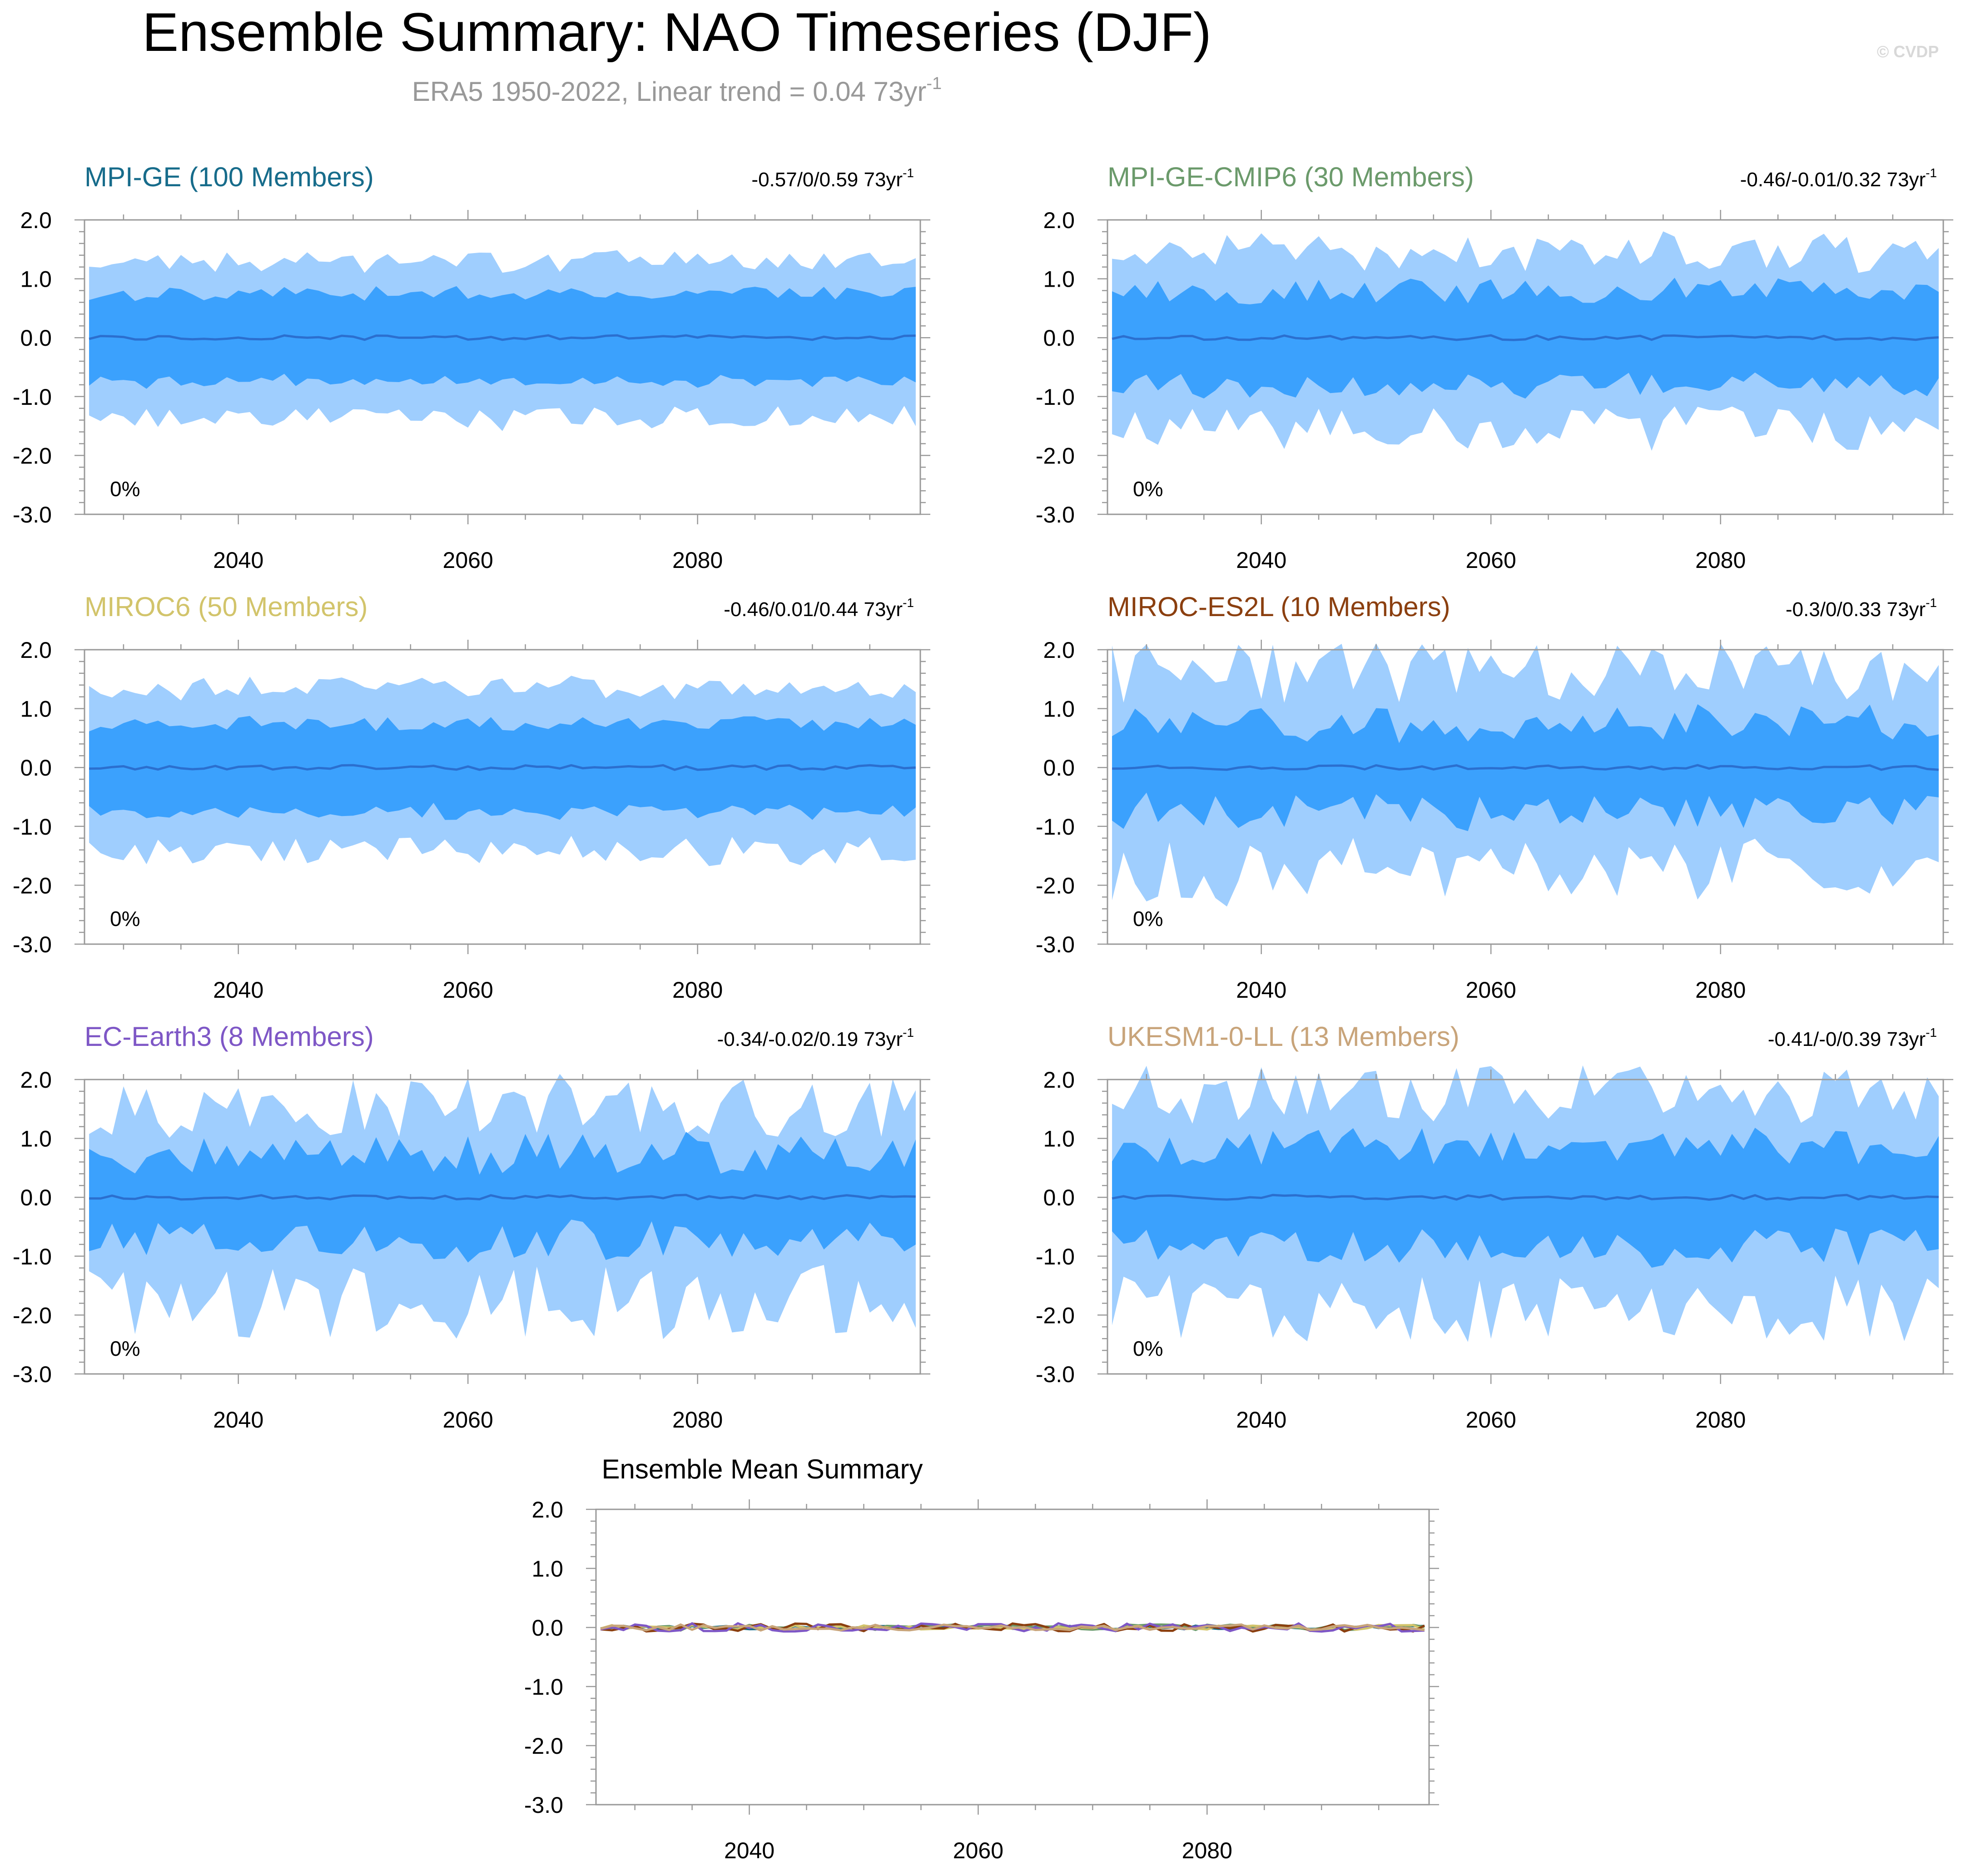  Describe the element at coordinates (1278, 607) in the screenshot. I see `panel-title: MIROC-ES2L (10 Members)` at that location.